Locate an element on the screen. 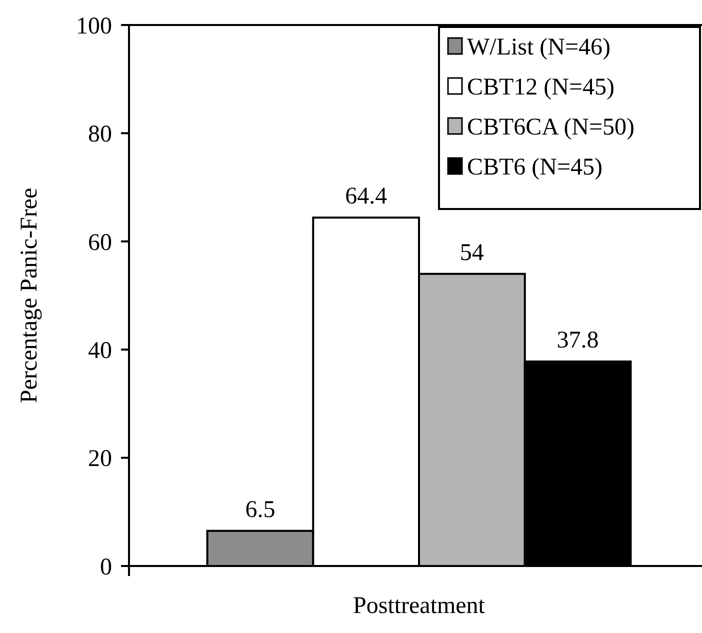  y-axis-title: Percentage Panic-Free is located at coordinates (29, 296).